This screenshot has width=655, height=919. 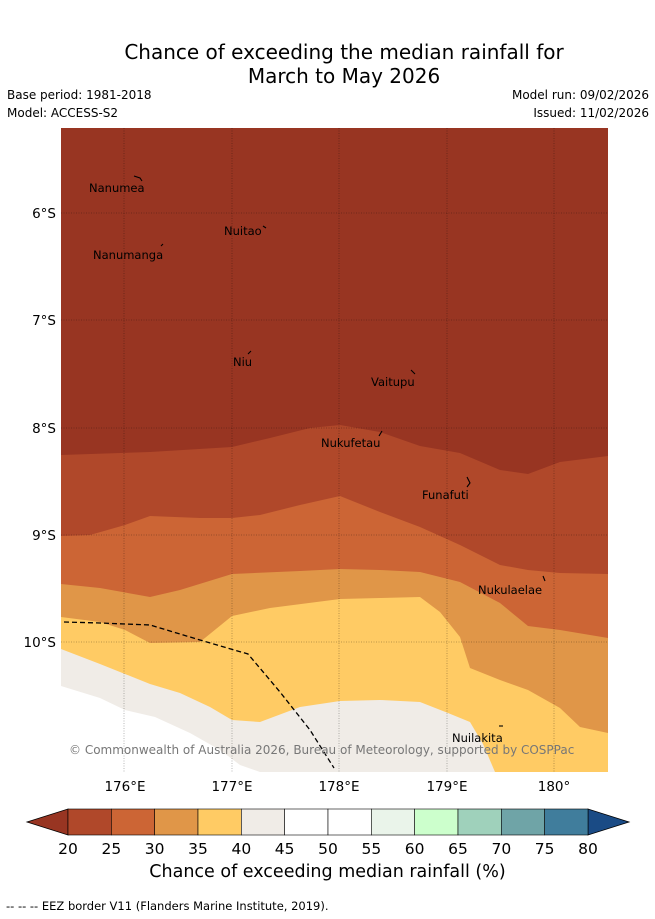 I want to click on place-nuitao: Nuitao, so click(x=243, y=231).